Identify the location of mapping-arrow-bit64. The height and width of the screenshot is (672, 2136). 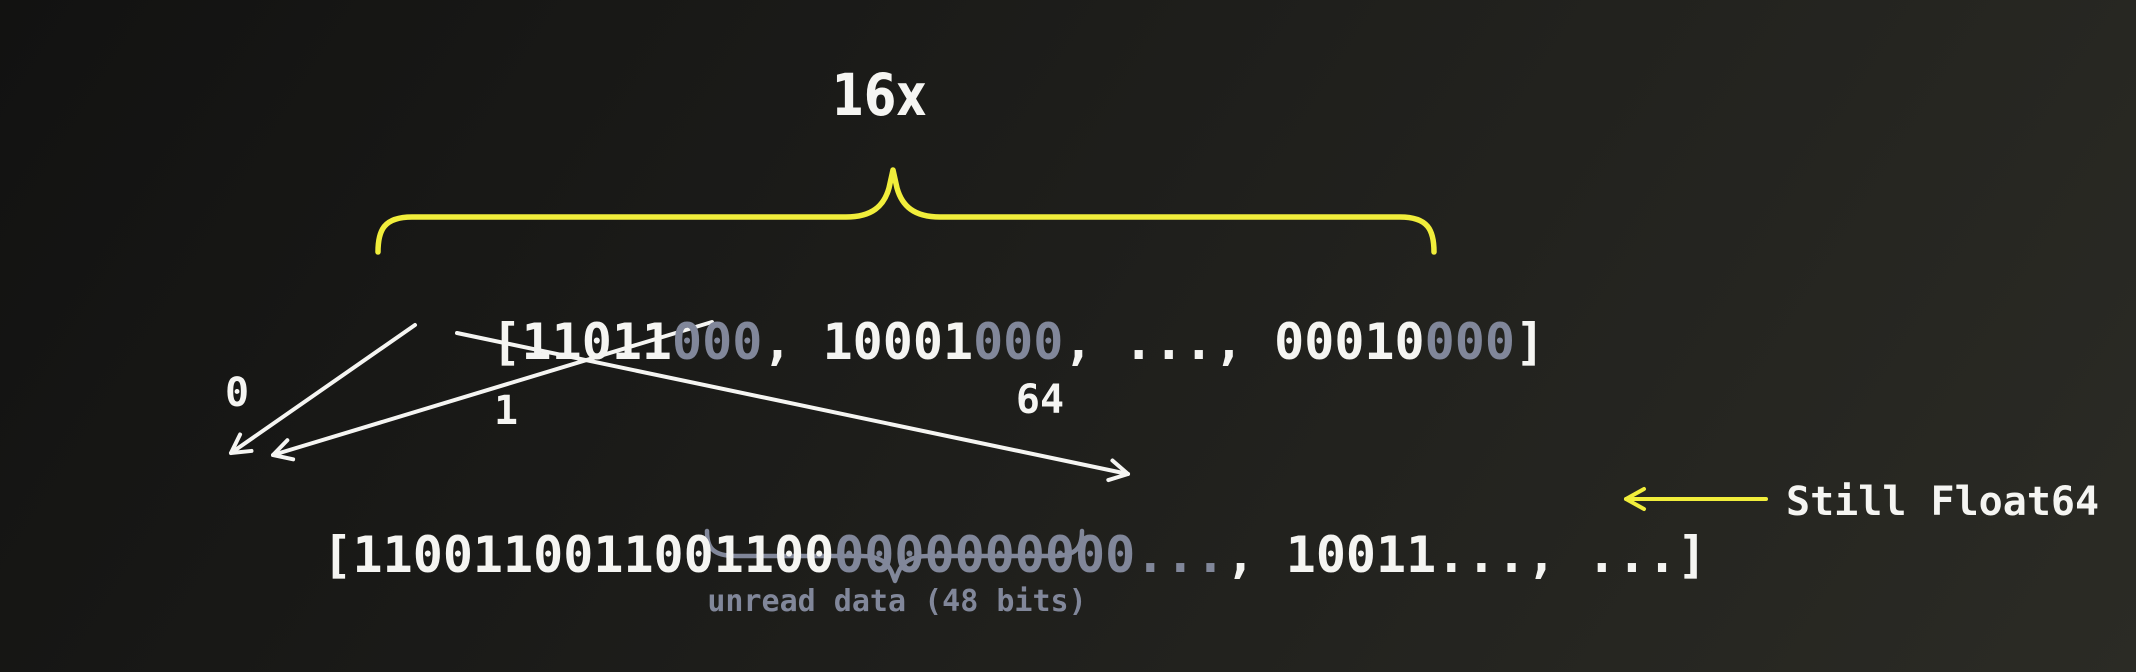
(792, 407).